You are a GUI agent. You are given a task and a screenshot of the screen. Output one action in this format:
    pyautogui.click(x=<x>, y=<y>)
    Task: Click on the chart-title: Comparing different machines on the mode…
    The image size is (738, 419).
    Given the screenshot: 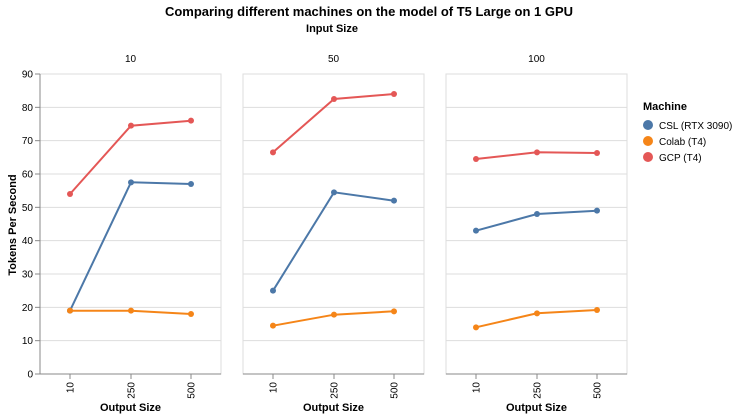 What is the action you would take?
    pyautogui.click(x=369, y=11)
    